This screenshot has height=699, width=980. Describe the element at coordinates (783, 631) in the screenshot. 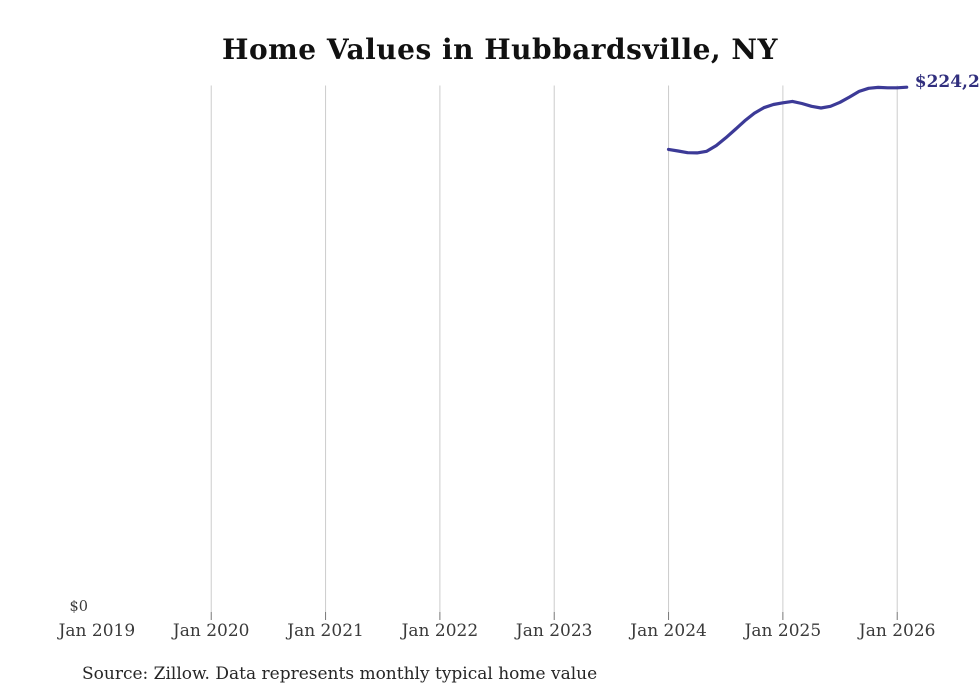

I see `x-tick-label: Jan 2025` at that location.